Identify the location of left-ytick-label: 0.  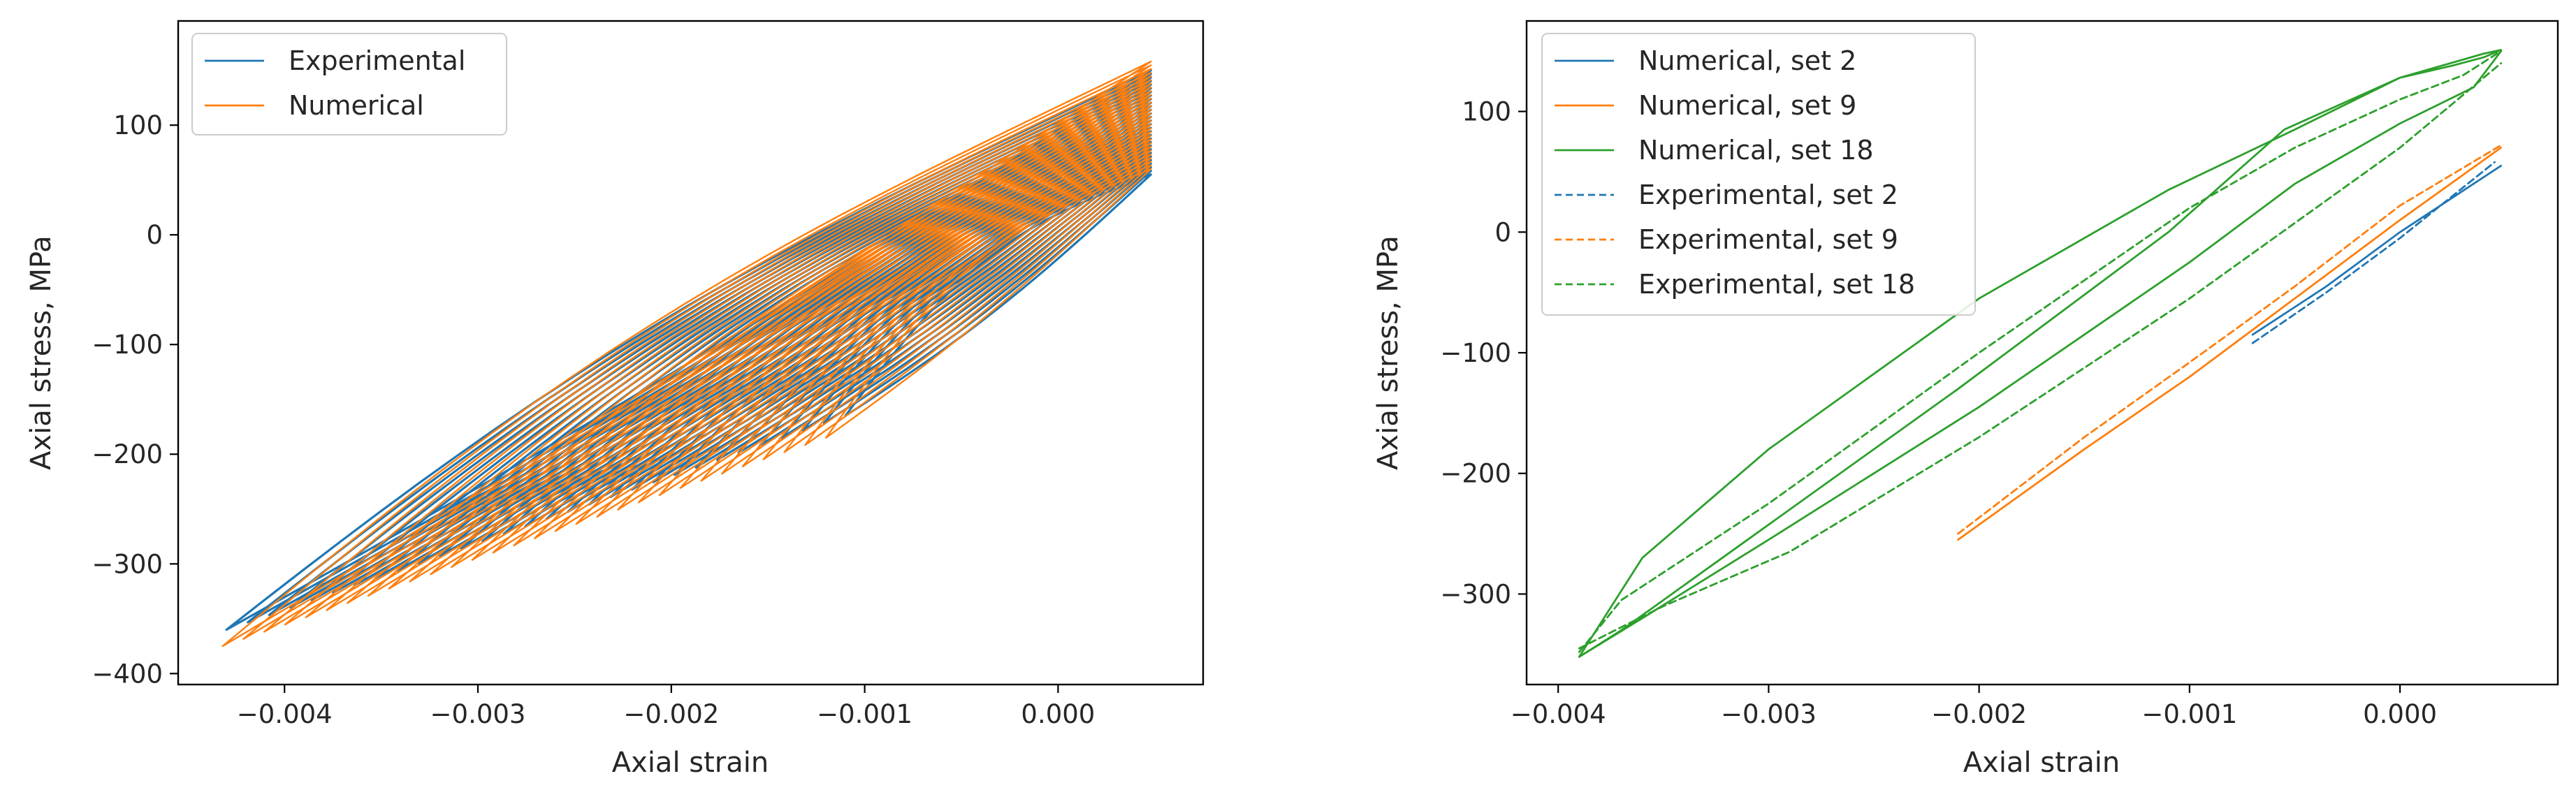
(154, 235).